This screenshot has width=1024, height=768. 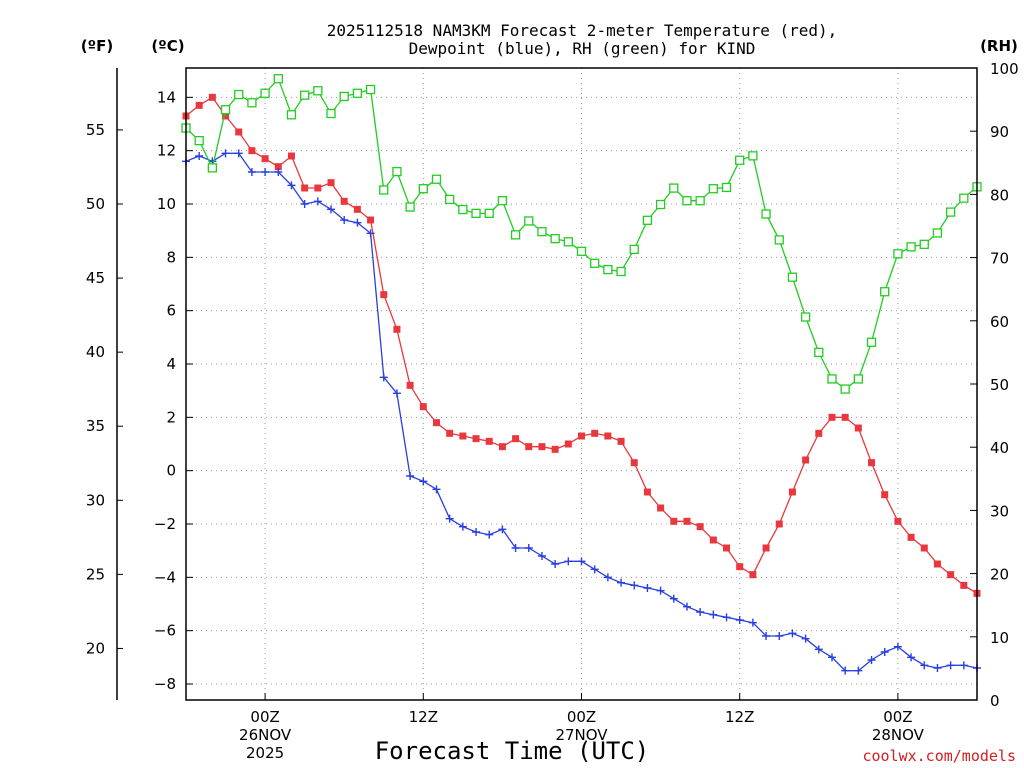 I want to click on tick-label-c: −6, so click(x=165, y=631).